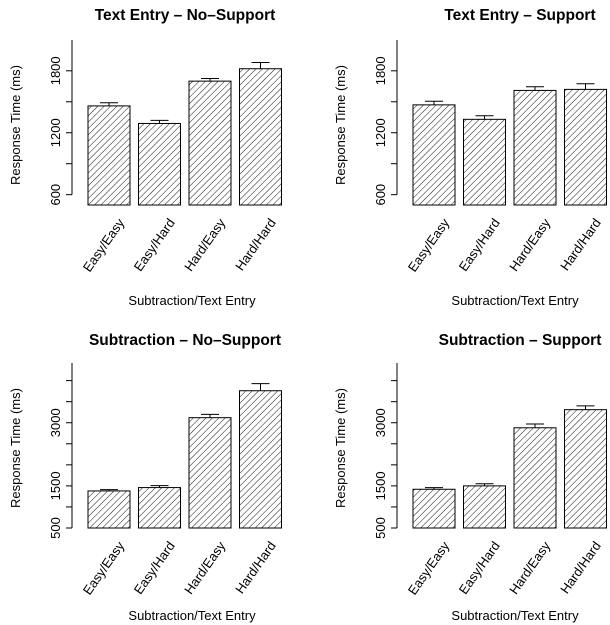 The image size is (610, 625). Describe the element at coordinates (519, 15) in the screenshot. I see `chart-title: Text Entry – Support` at that location.